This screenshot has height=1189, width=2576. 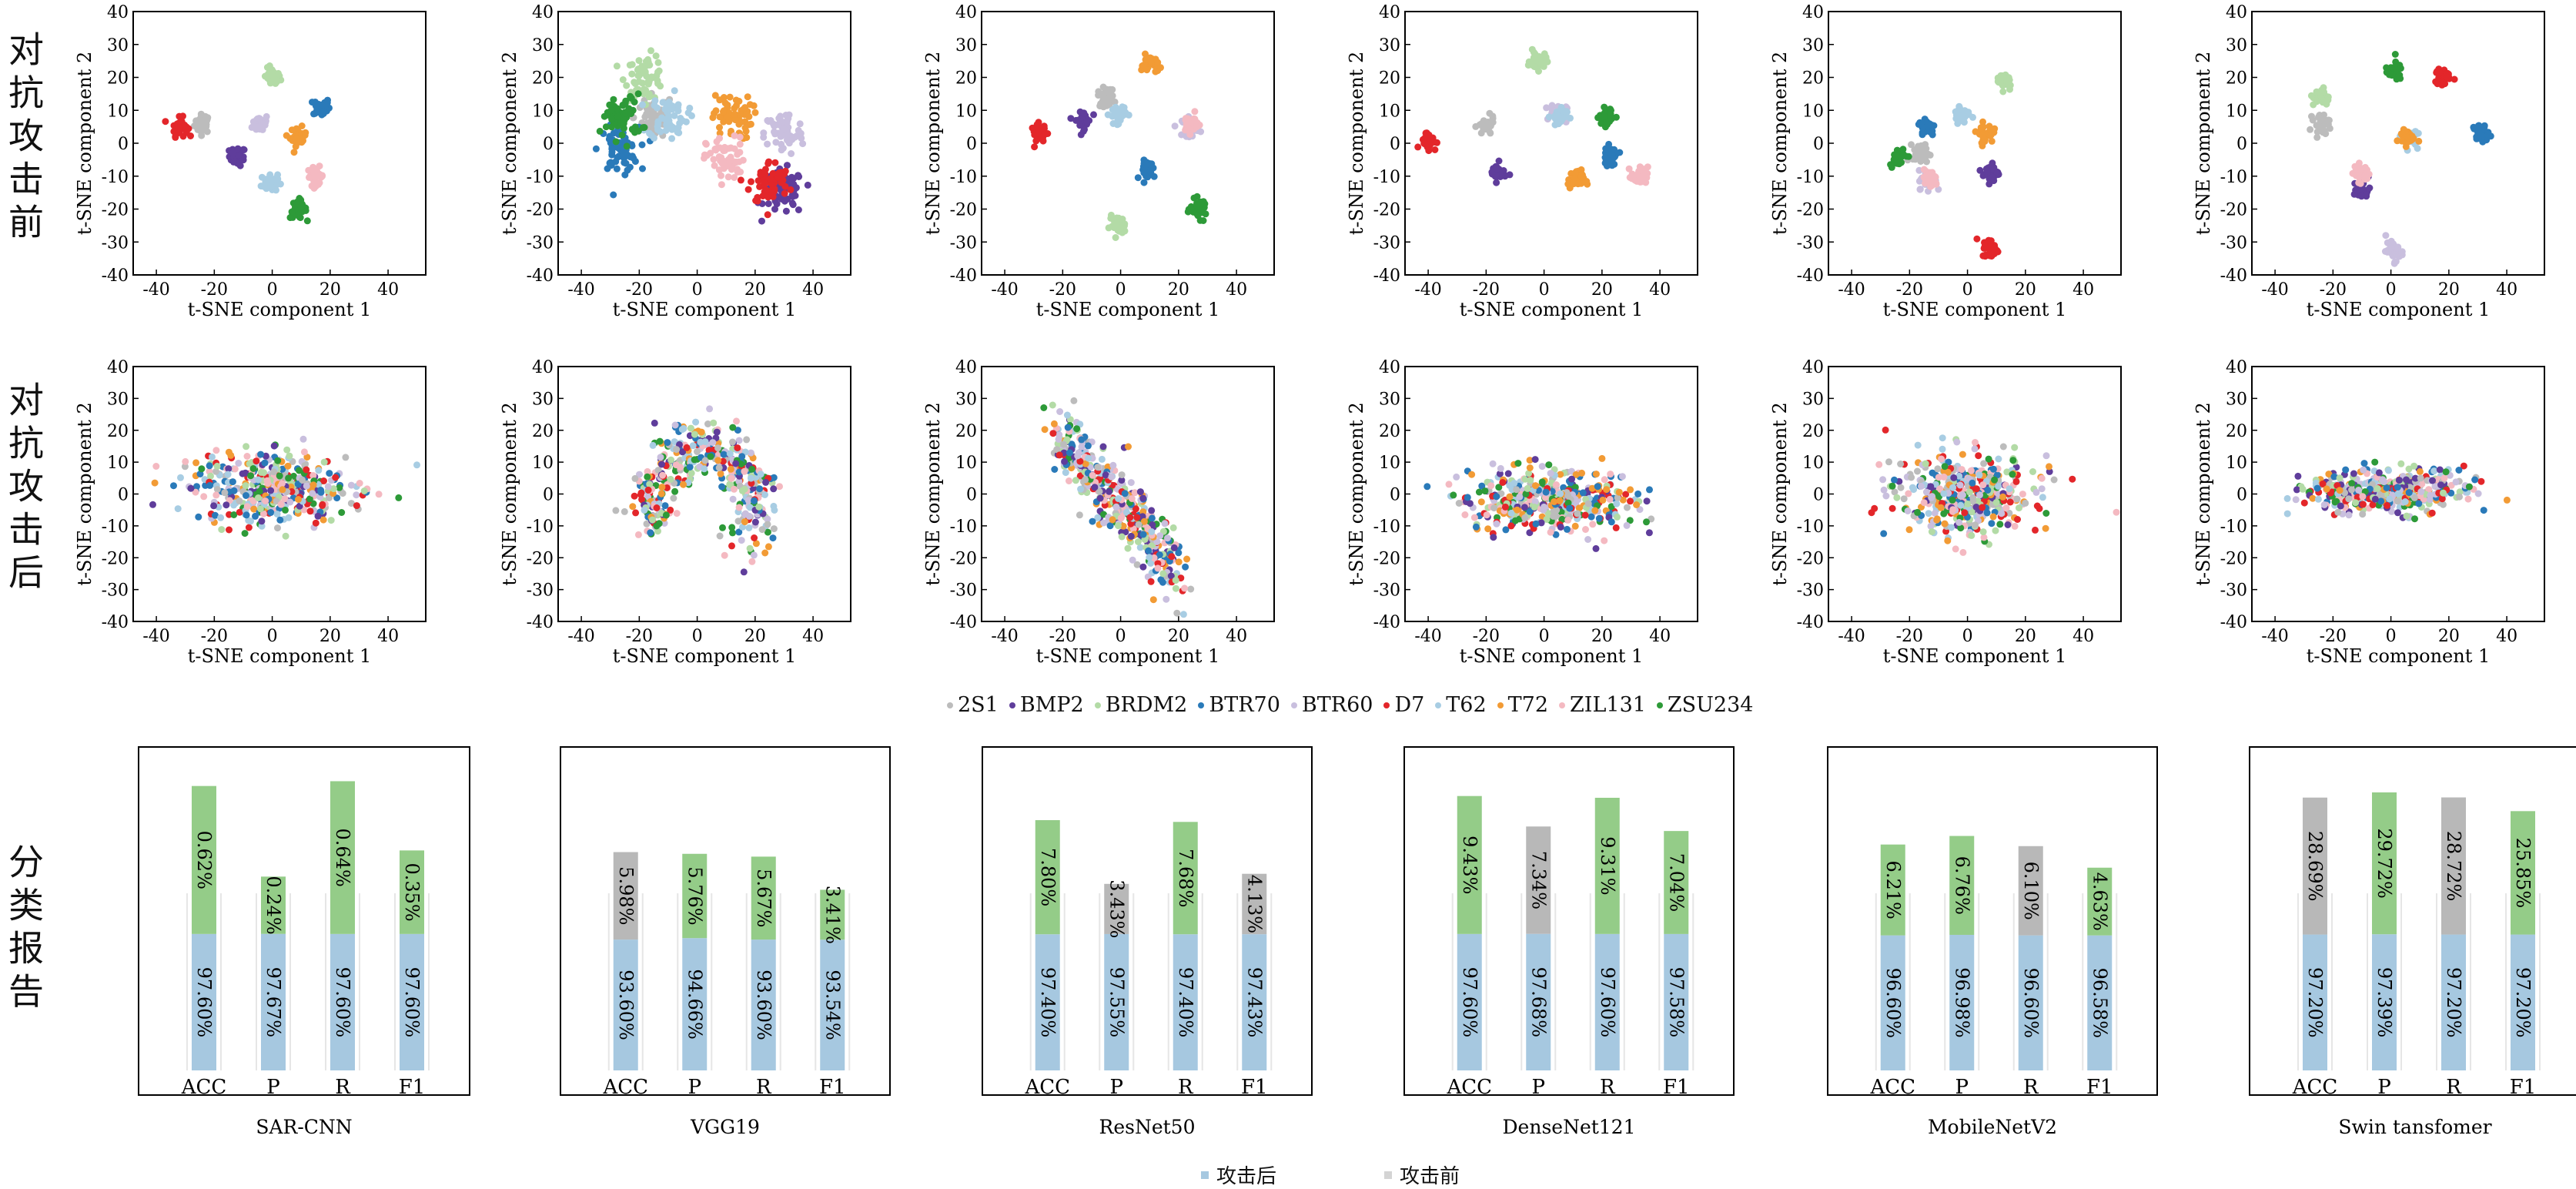 What do you see at coordinates (123, 144) in the screenshot?
I see `y-tick-label: 0` at bounding box center [123, 144].